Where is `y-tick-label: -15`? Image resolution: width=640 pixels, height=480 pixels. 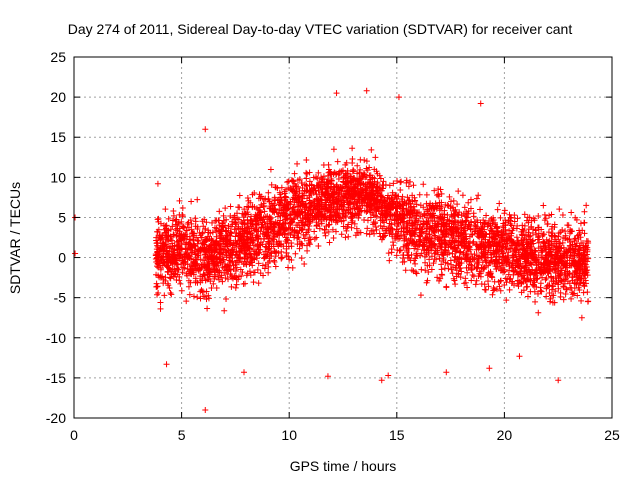
y-tick-label: -15 is located at coordinates (56, 378).